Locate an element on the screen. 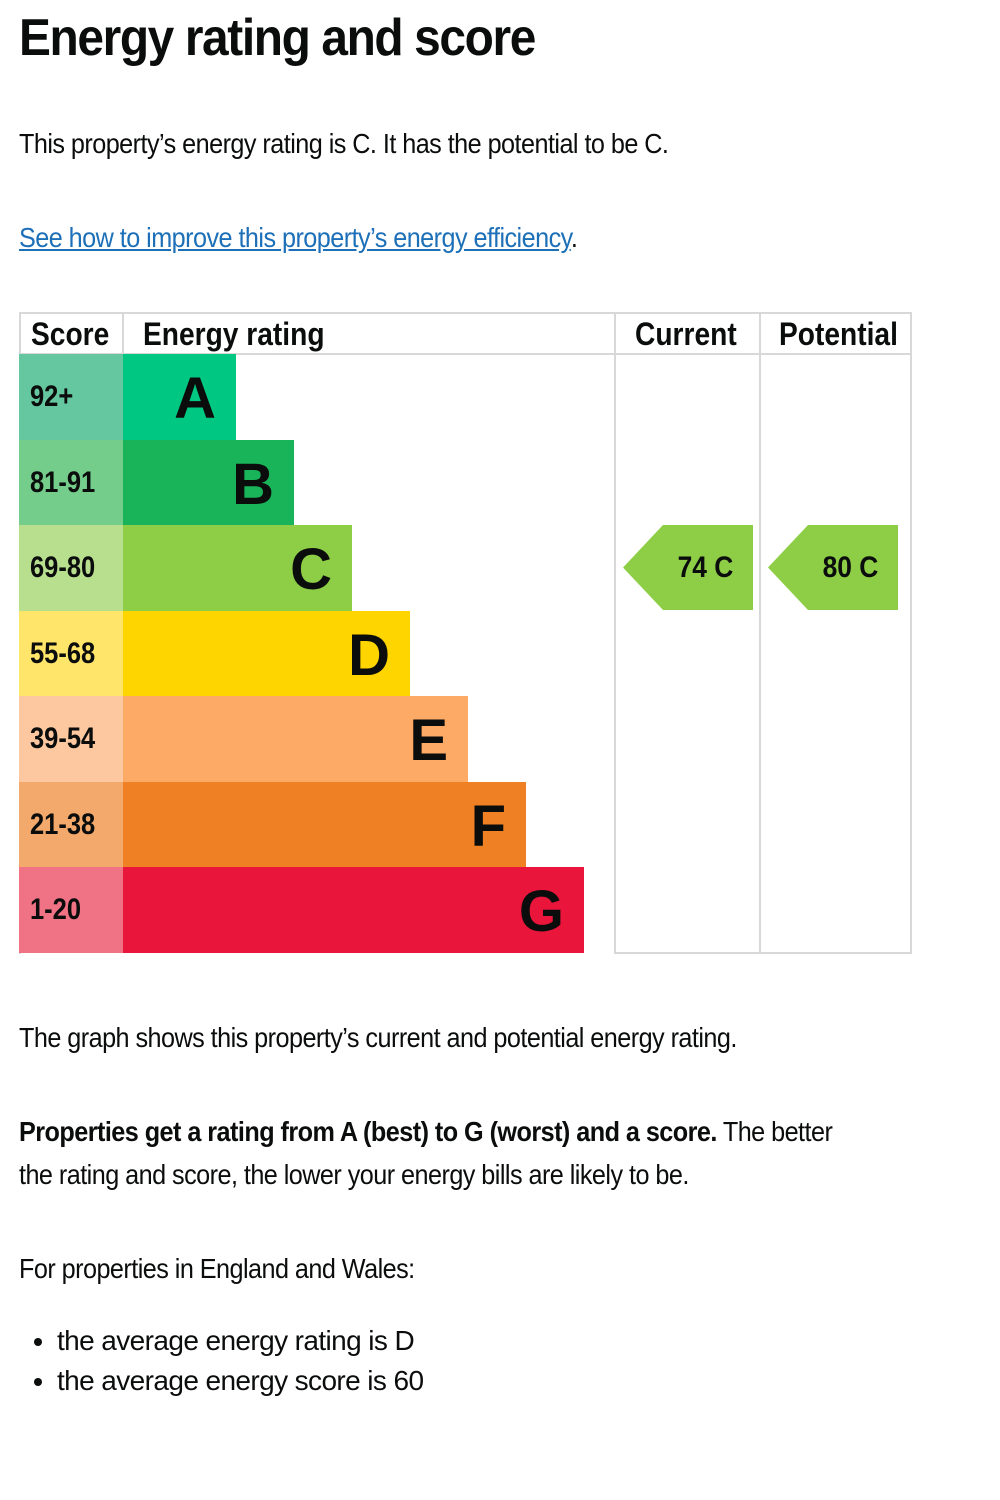 This screenshot has width=1000, height=1500. score-range-label: 69-80 is located at coordinates (63, 567).